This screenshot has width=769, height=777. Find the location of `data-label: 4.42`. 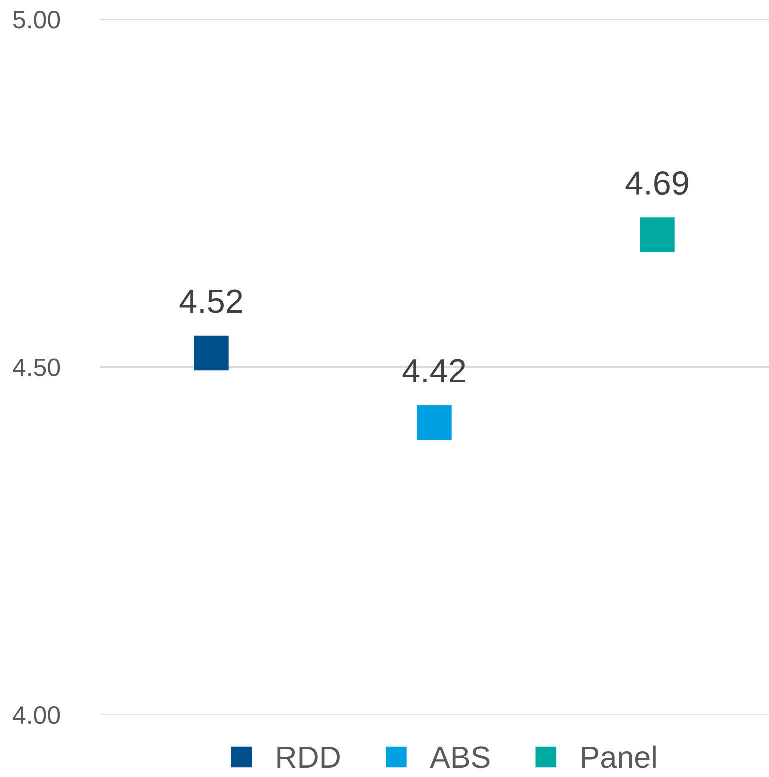

data-label: 4.42 is located at coordinates (434, 371).